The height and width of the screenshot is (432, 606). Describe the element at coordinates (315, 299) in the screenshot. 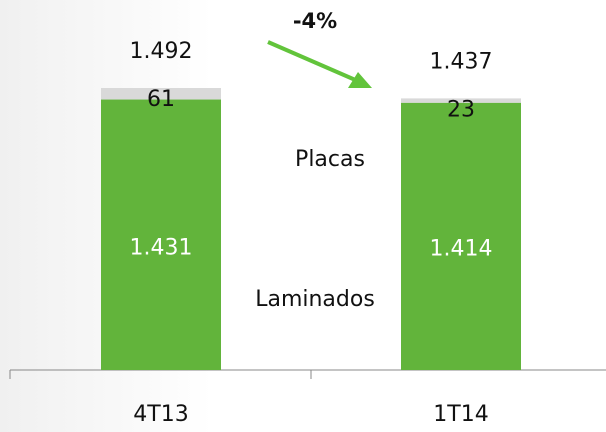

I see `series-label: Laminados` at that location.